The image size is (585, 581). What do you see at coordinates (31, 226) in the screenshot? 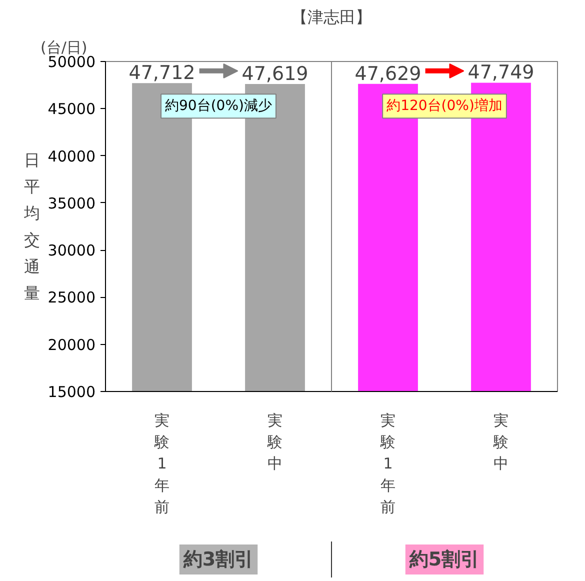
I see `y-axis-title: 日平均交通量` at bounding box center [31, 226].